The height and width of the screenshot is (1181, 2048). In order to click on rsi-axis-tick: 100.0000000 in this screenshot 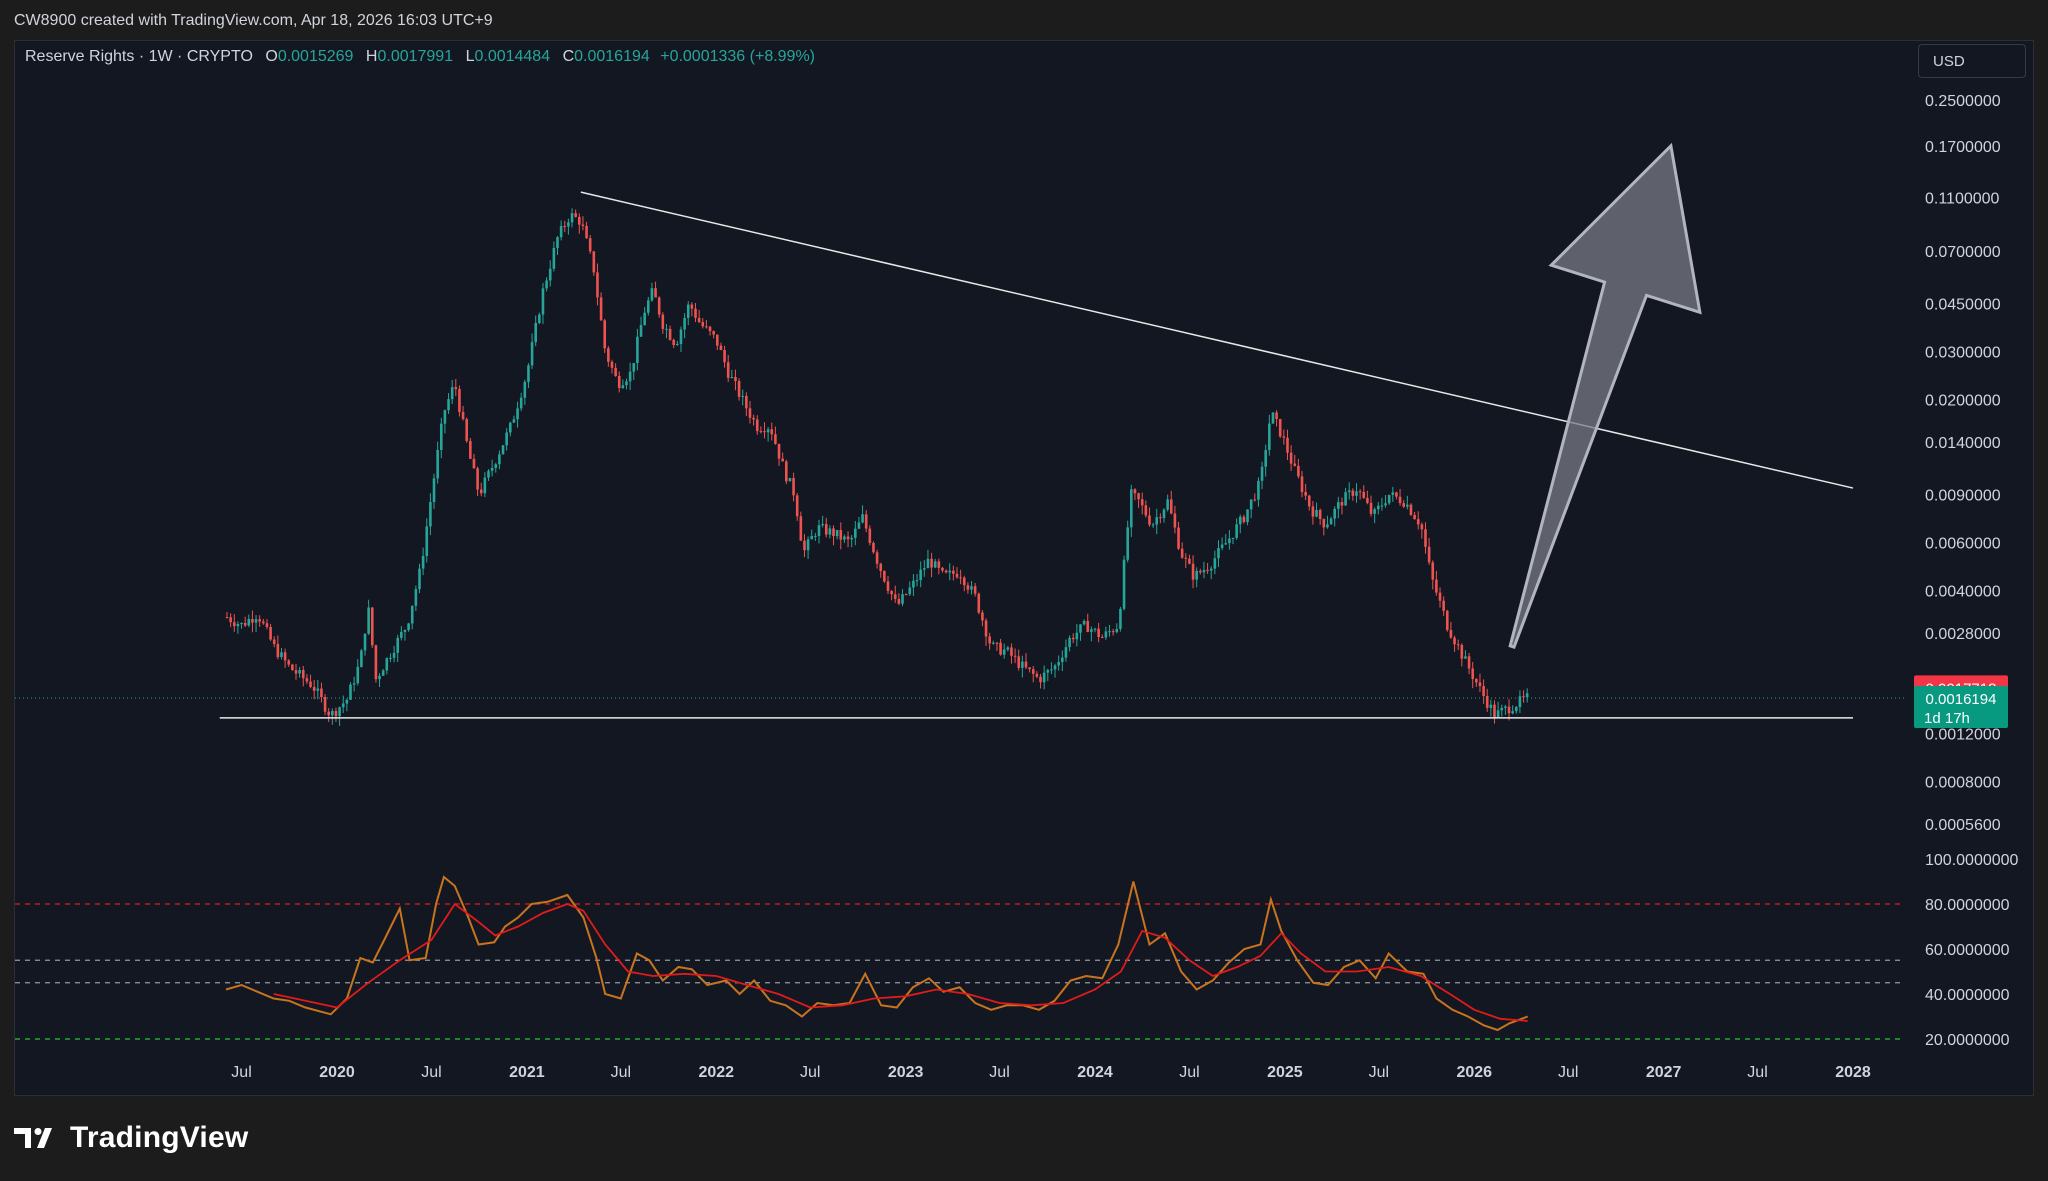, I will do `click(1972, 860)`.